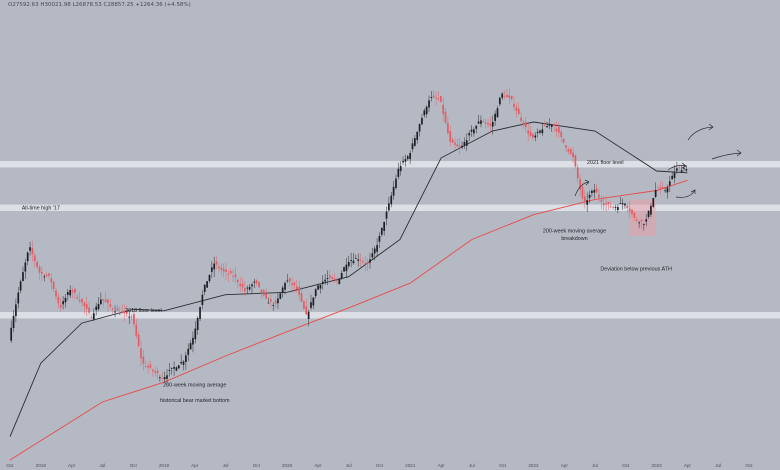 Image resolution: width=780 pixels, height=470 pixels. I want to click on x-tick-23: Jul, so click(718, 465).